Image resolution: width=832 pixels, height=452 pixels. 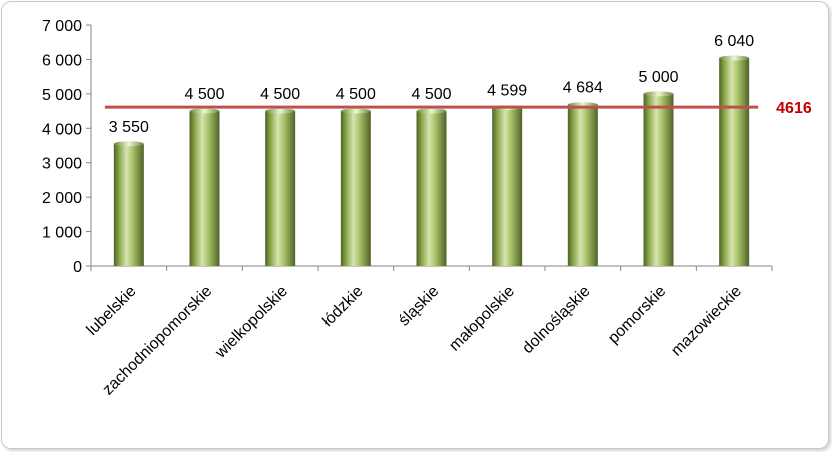 What do you see at coordinates (637, 315) in the screenshot?
I see `x-tick-label: pomorskie` at bounding box center [637, 315].